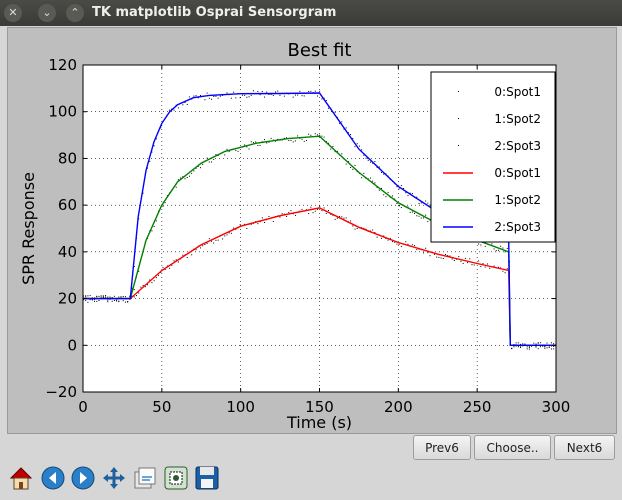 Image resolution: width=622 pixels, height=500 pixels. I want to click on minimize-icon: ⌄, so click(47, 13).